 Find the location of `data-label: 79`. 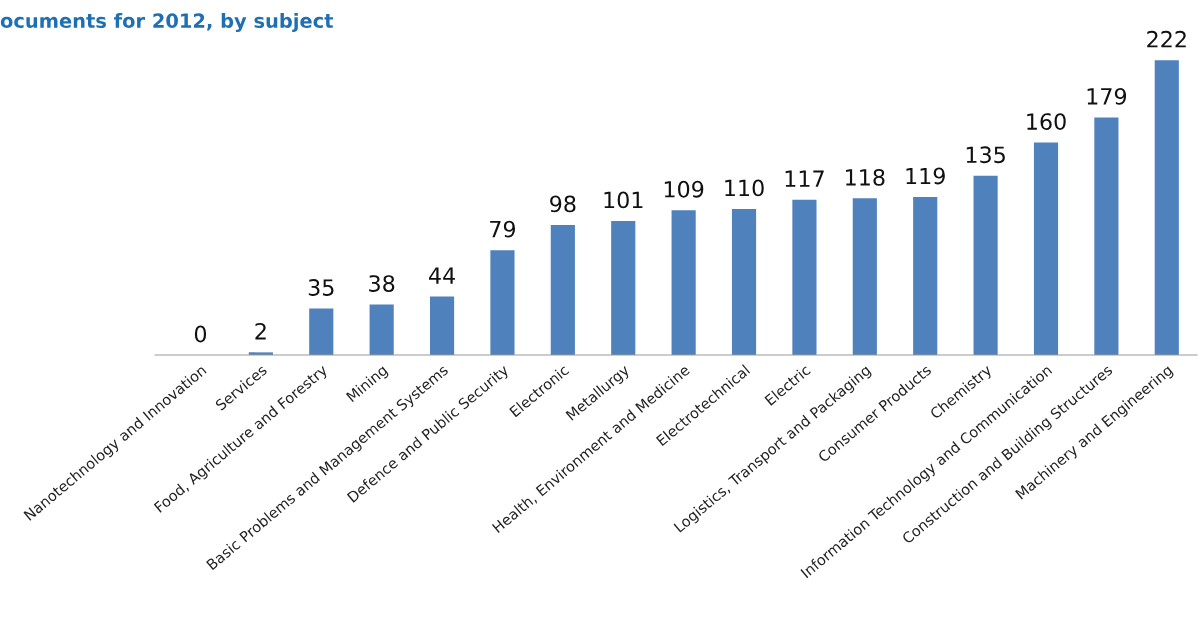

data-label: 79 is located at coordinates (503, 229).